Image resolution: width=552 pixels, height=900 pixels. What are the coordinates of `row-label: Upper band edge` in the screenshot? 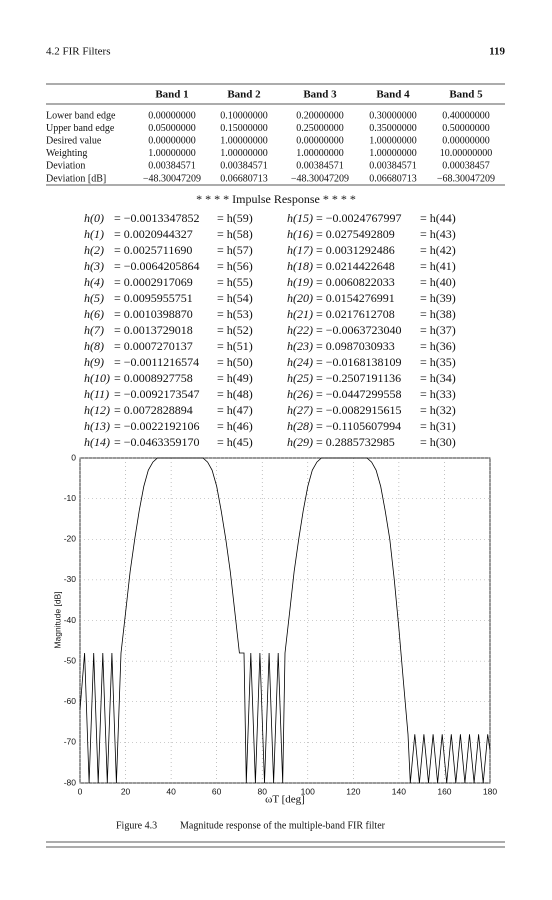 It's located at (80, 128).